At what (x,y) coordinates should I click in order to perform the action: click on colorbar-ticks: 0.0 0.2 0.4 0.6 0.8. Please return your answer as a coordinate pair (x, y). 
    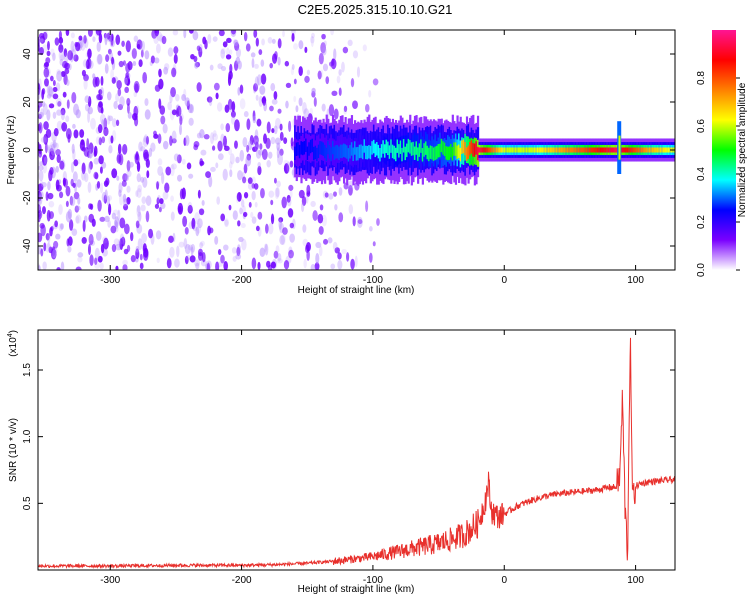
    Looking at the image, I should click on (718, 174).